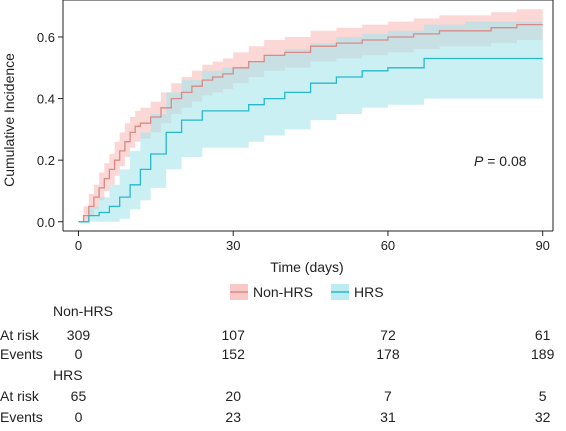 This screenshot has height=431, width=566. I want to click on y-tick-label: 0.2, so click(46, 160).